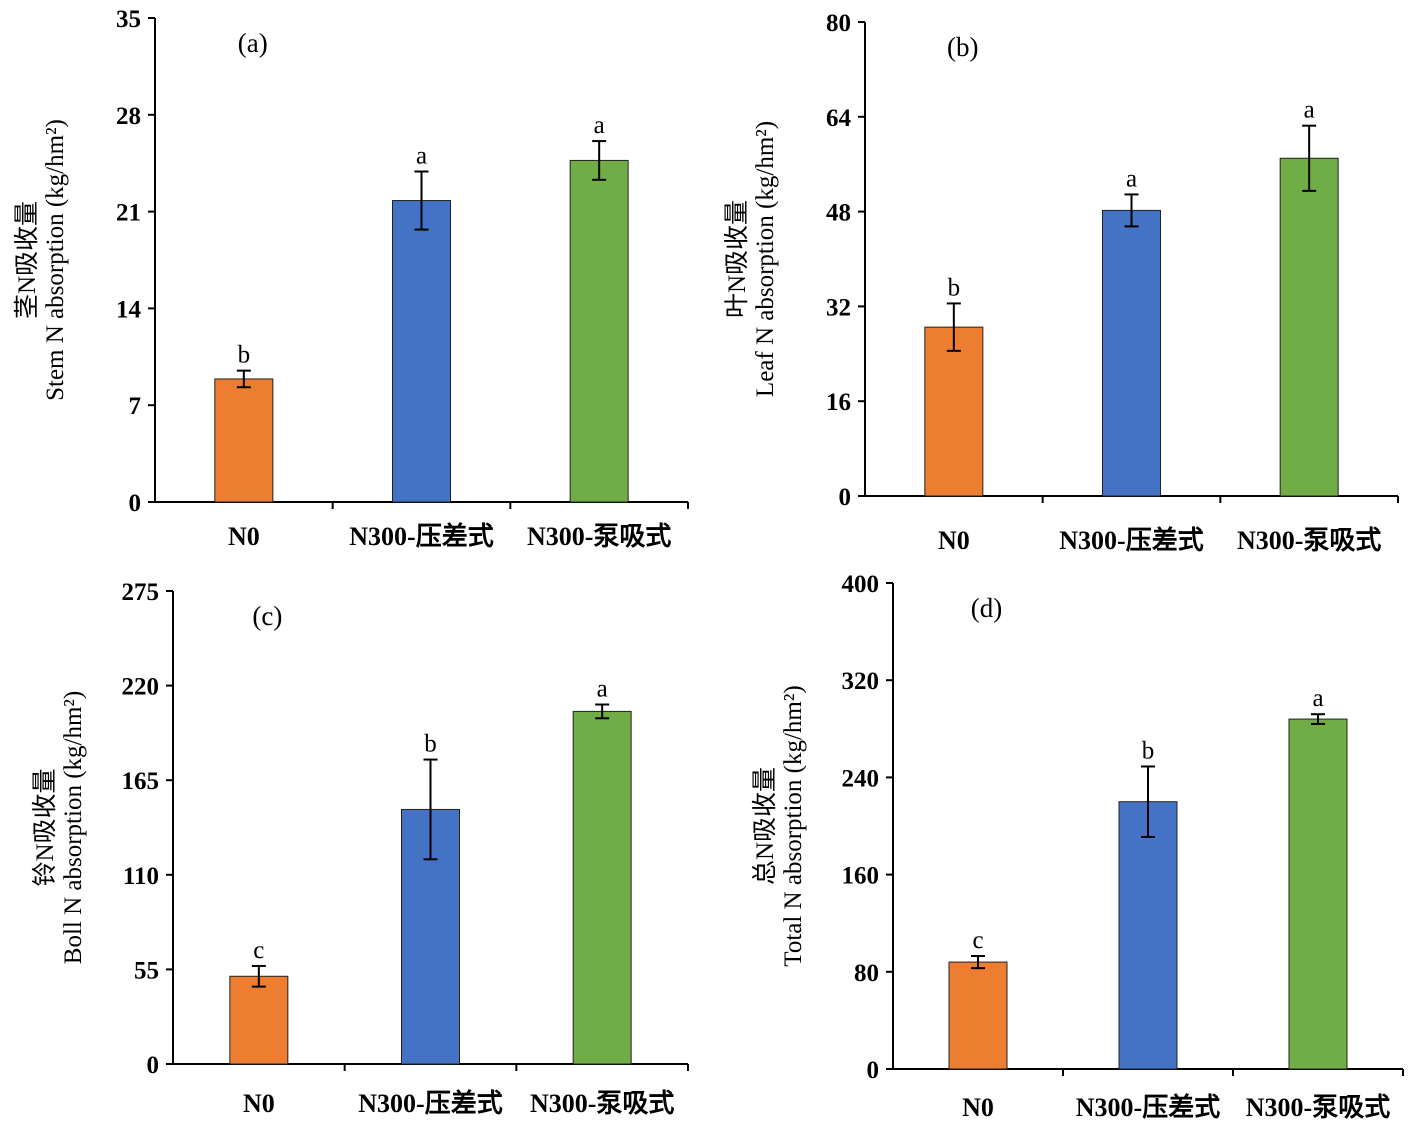 The image size is (1417, 1138). I want to click on y-axis-title-cn: 茎N吸收量, so click(27, 260).